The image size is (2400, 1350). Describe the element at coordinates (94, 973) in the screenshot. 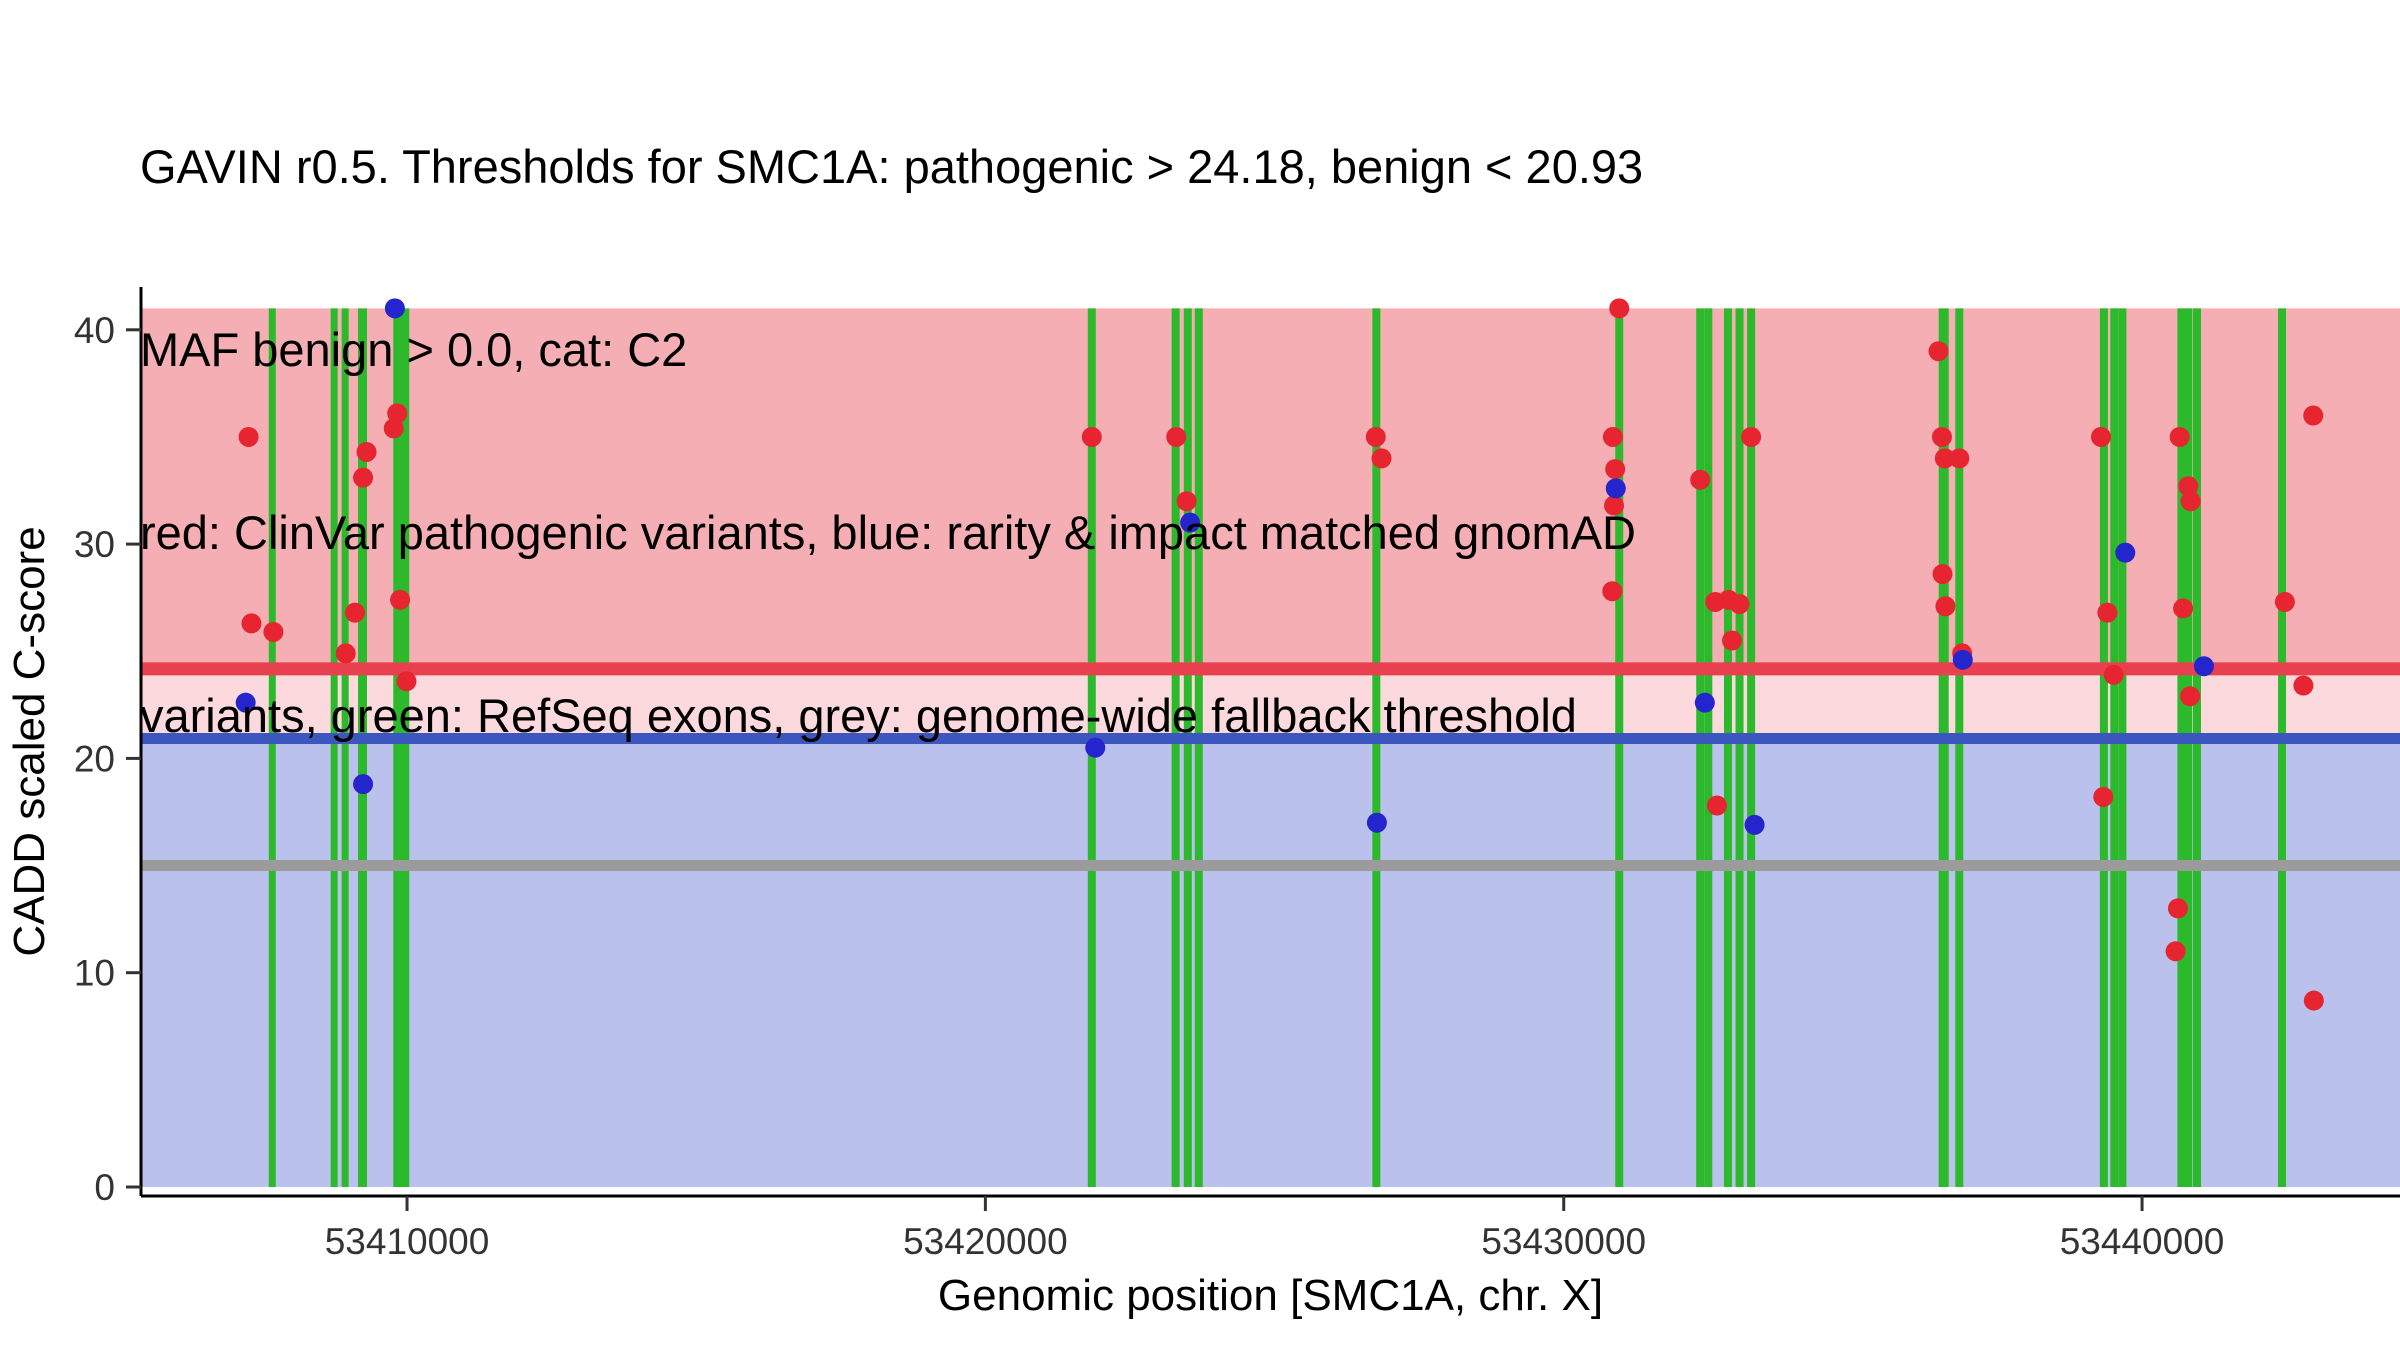

I see `y-tick-label: 10` at that location.